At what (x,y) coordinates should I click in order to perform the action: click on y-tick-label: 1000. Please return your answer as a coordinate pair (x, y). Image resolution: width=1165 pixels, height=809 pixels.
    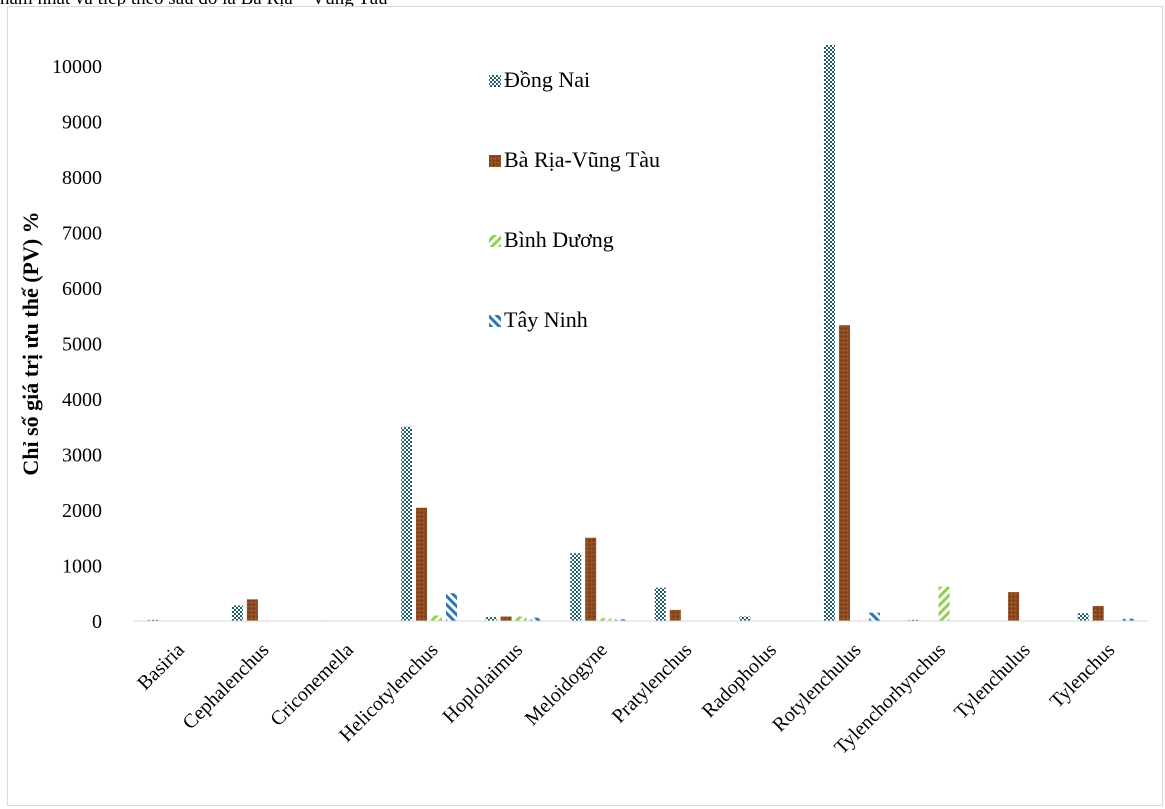
    Looking at the image, I should click on (82, 567).